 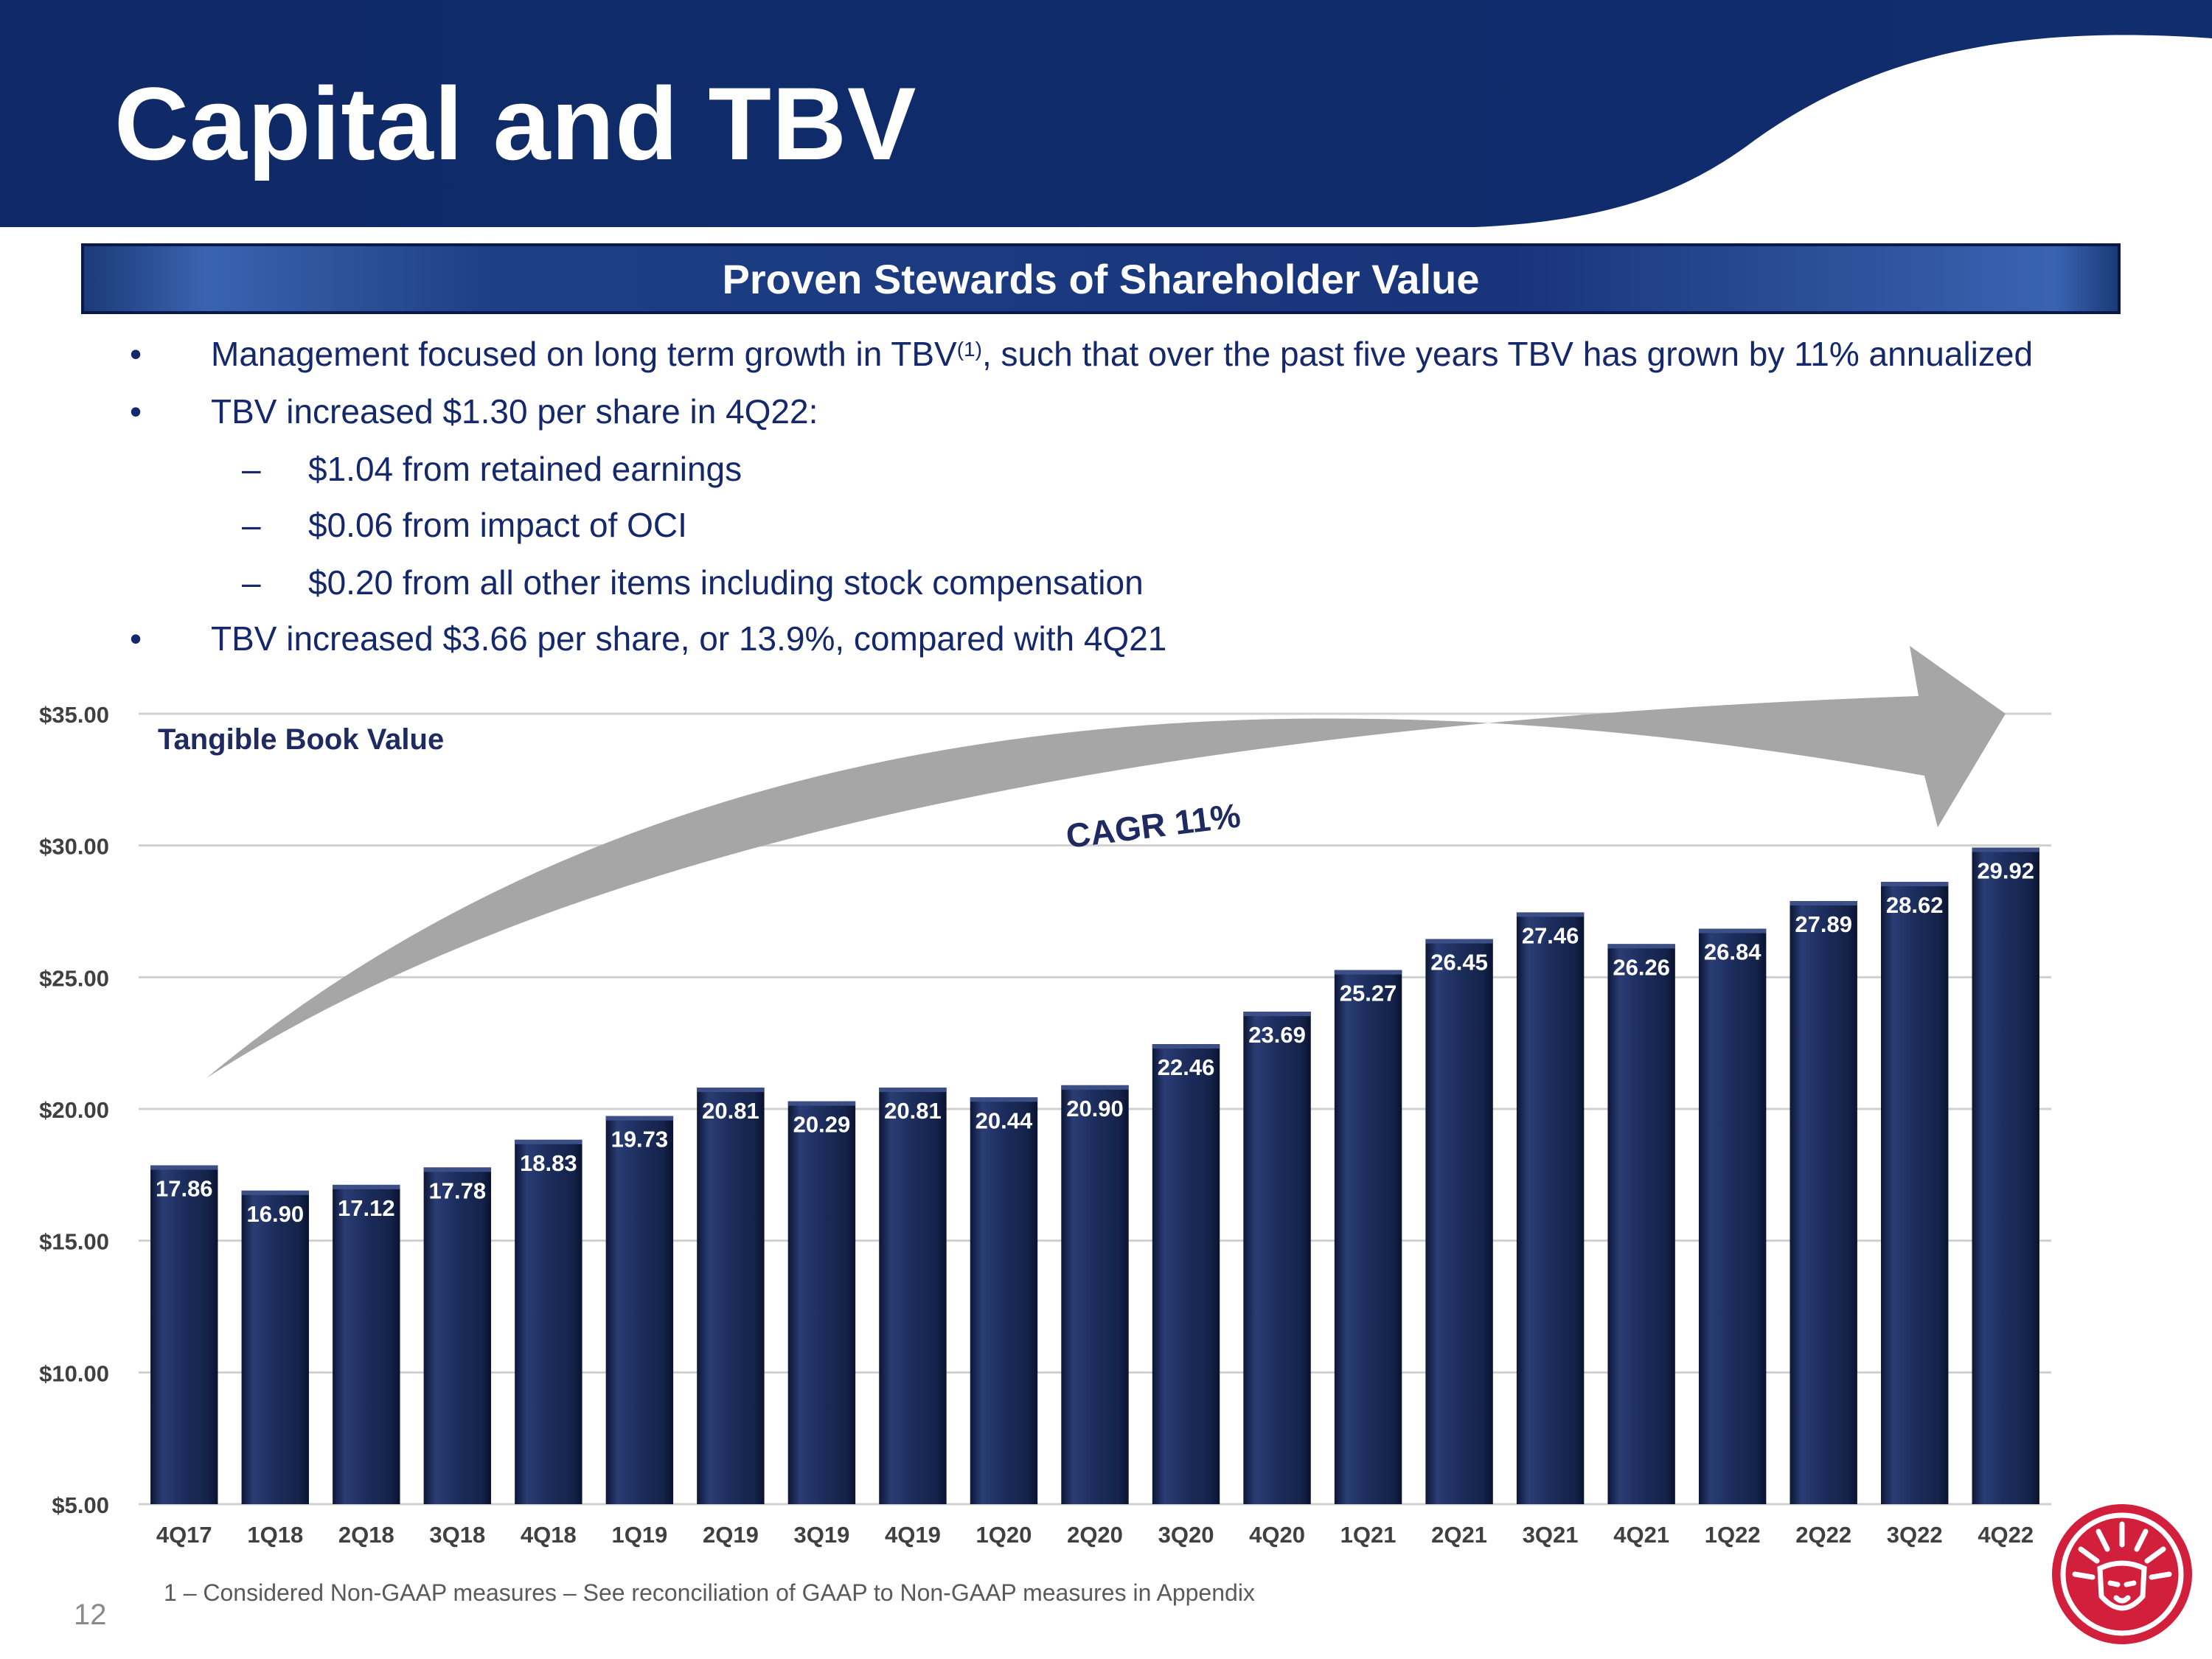 I want to click on bar-value-label: 18.83, so click(x=548, y=1163).